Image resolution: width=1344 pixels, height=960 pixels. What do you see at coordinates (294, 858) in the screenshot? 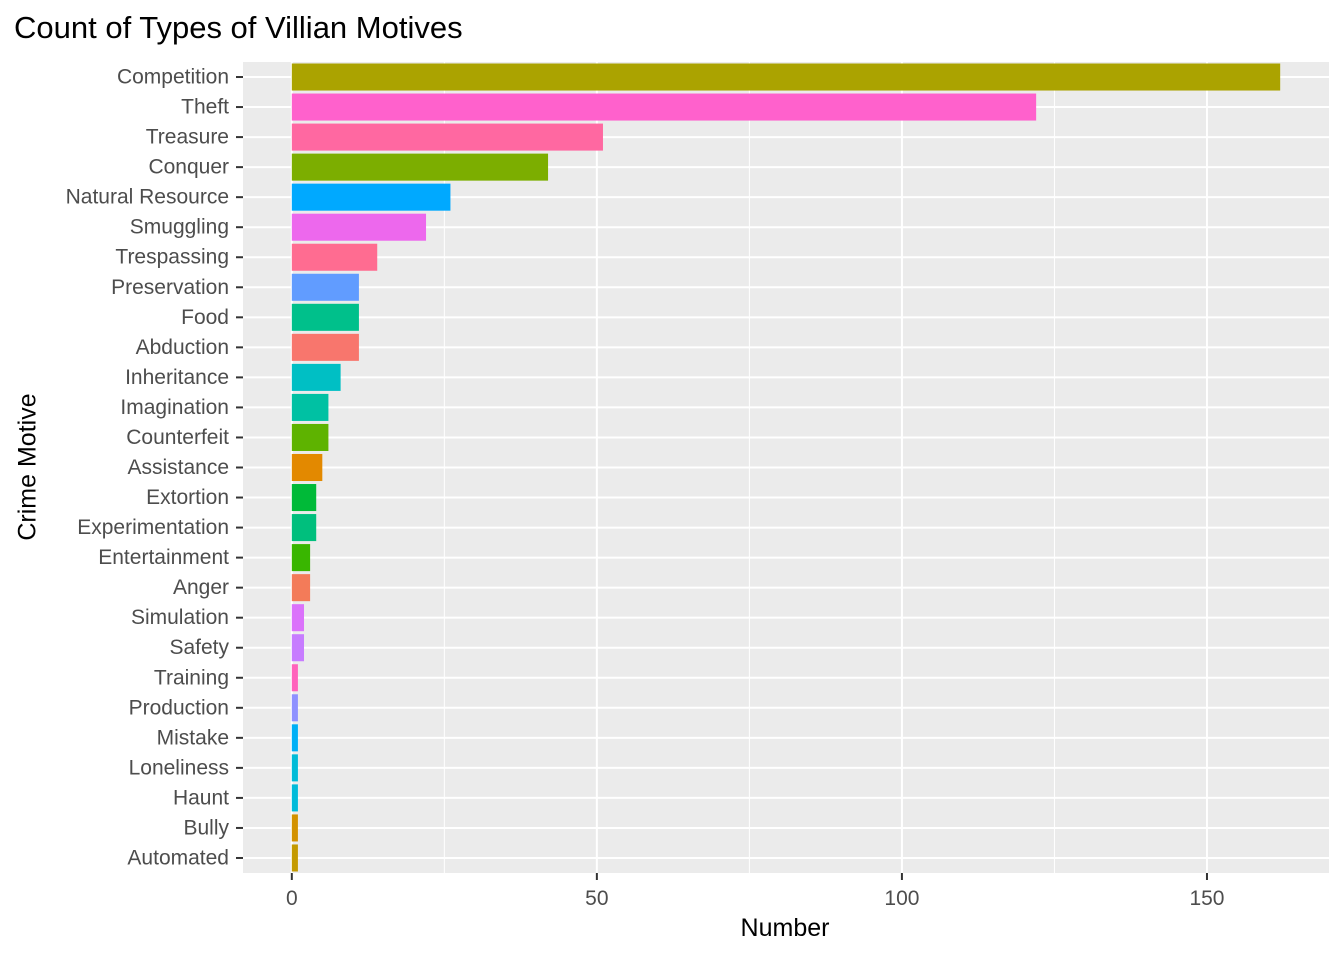
I see `bar-automated` at bounding box center [294, 858].